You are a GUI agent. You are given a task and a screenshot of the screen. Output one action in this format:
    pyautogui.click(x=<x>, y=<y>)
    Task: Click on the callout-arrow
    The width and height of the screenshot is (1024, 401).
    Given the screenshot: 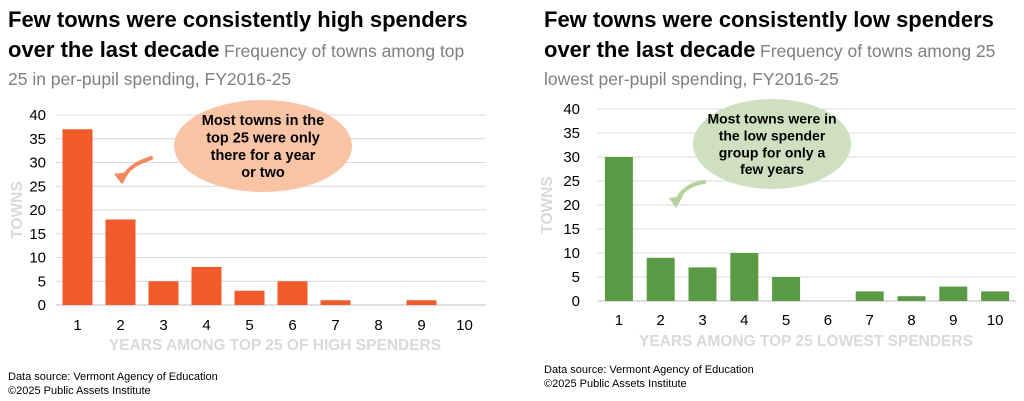 What is the action you would take?
    pyautogui.click(x=136, y=169)
    